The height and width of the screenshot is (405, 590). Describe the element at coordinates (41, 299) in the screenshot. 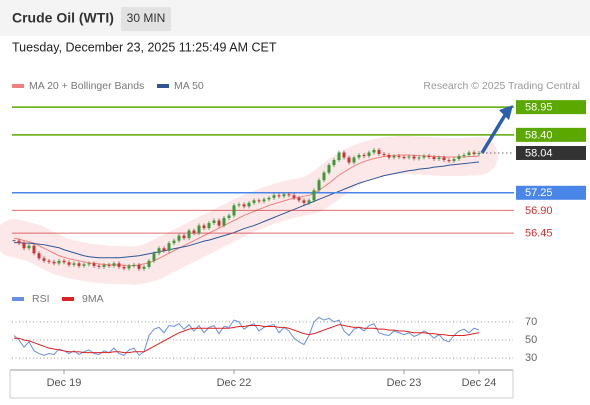

I see `legend-label: RSI` at that location.